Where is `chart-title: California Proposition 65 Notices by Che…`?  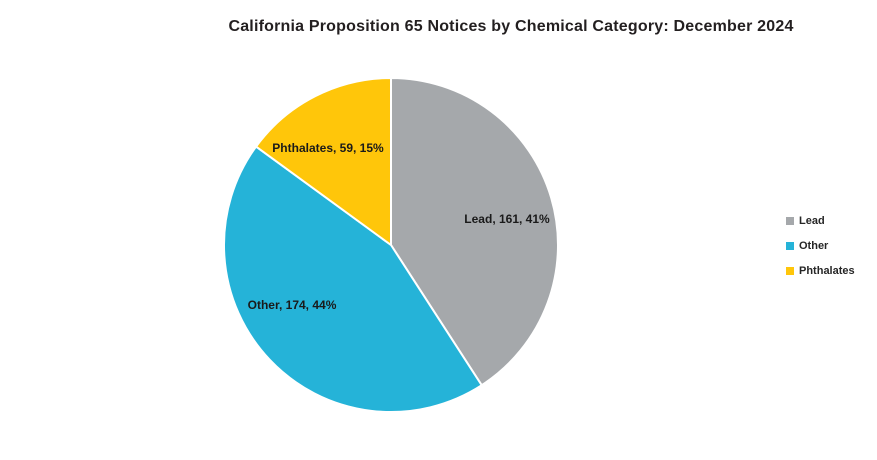
chart-title: California Proposition 65 Notices by Che… is located at coordinates (511, 26).